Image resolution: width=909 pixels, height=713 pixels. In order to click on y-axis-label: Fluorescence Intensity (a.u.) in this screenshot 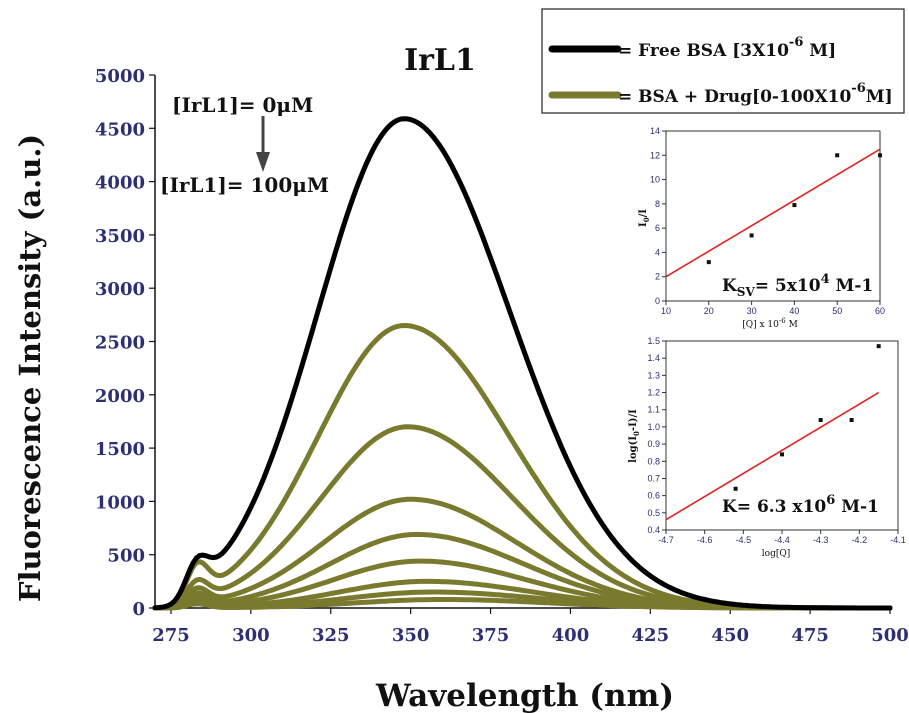, I will do `click(30, 368)`.